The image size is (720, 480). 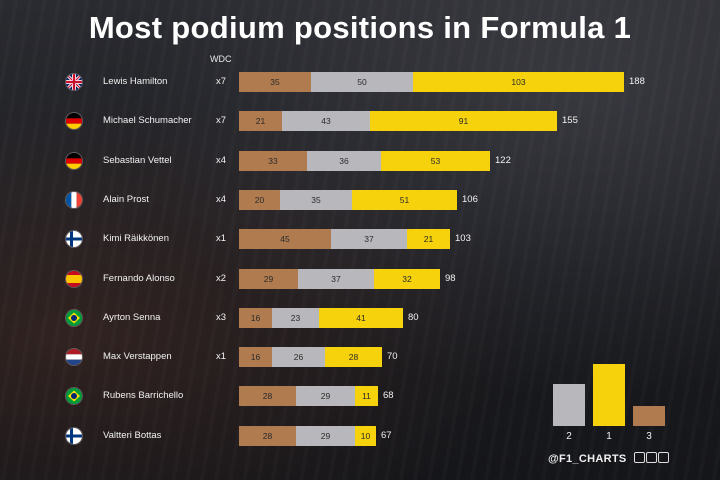 I want to click on total-label: 103, so click(x=463, y=239).